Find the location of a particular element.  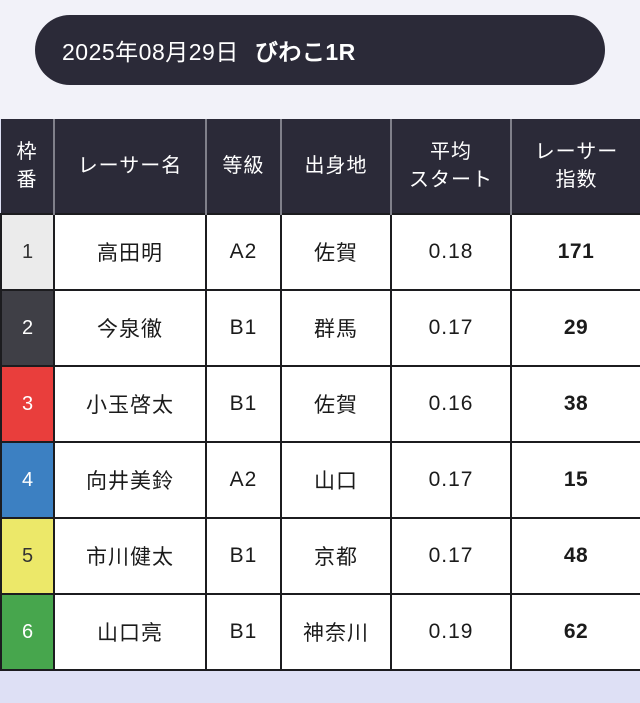

avg-start-cell: 0.19 is located at coordinates (451, 632).